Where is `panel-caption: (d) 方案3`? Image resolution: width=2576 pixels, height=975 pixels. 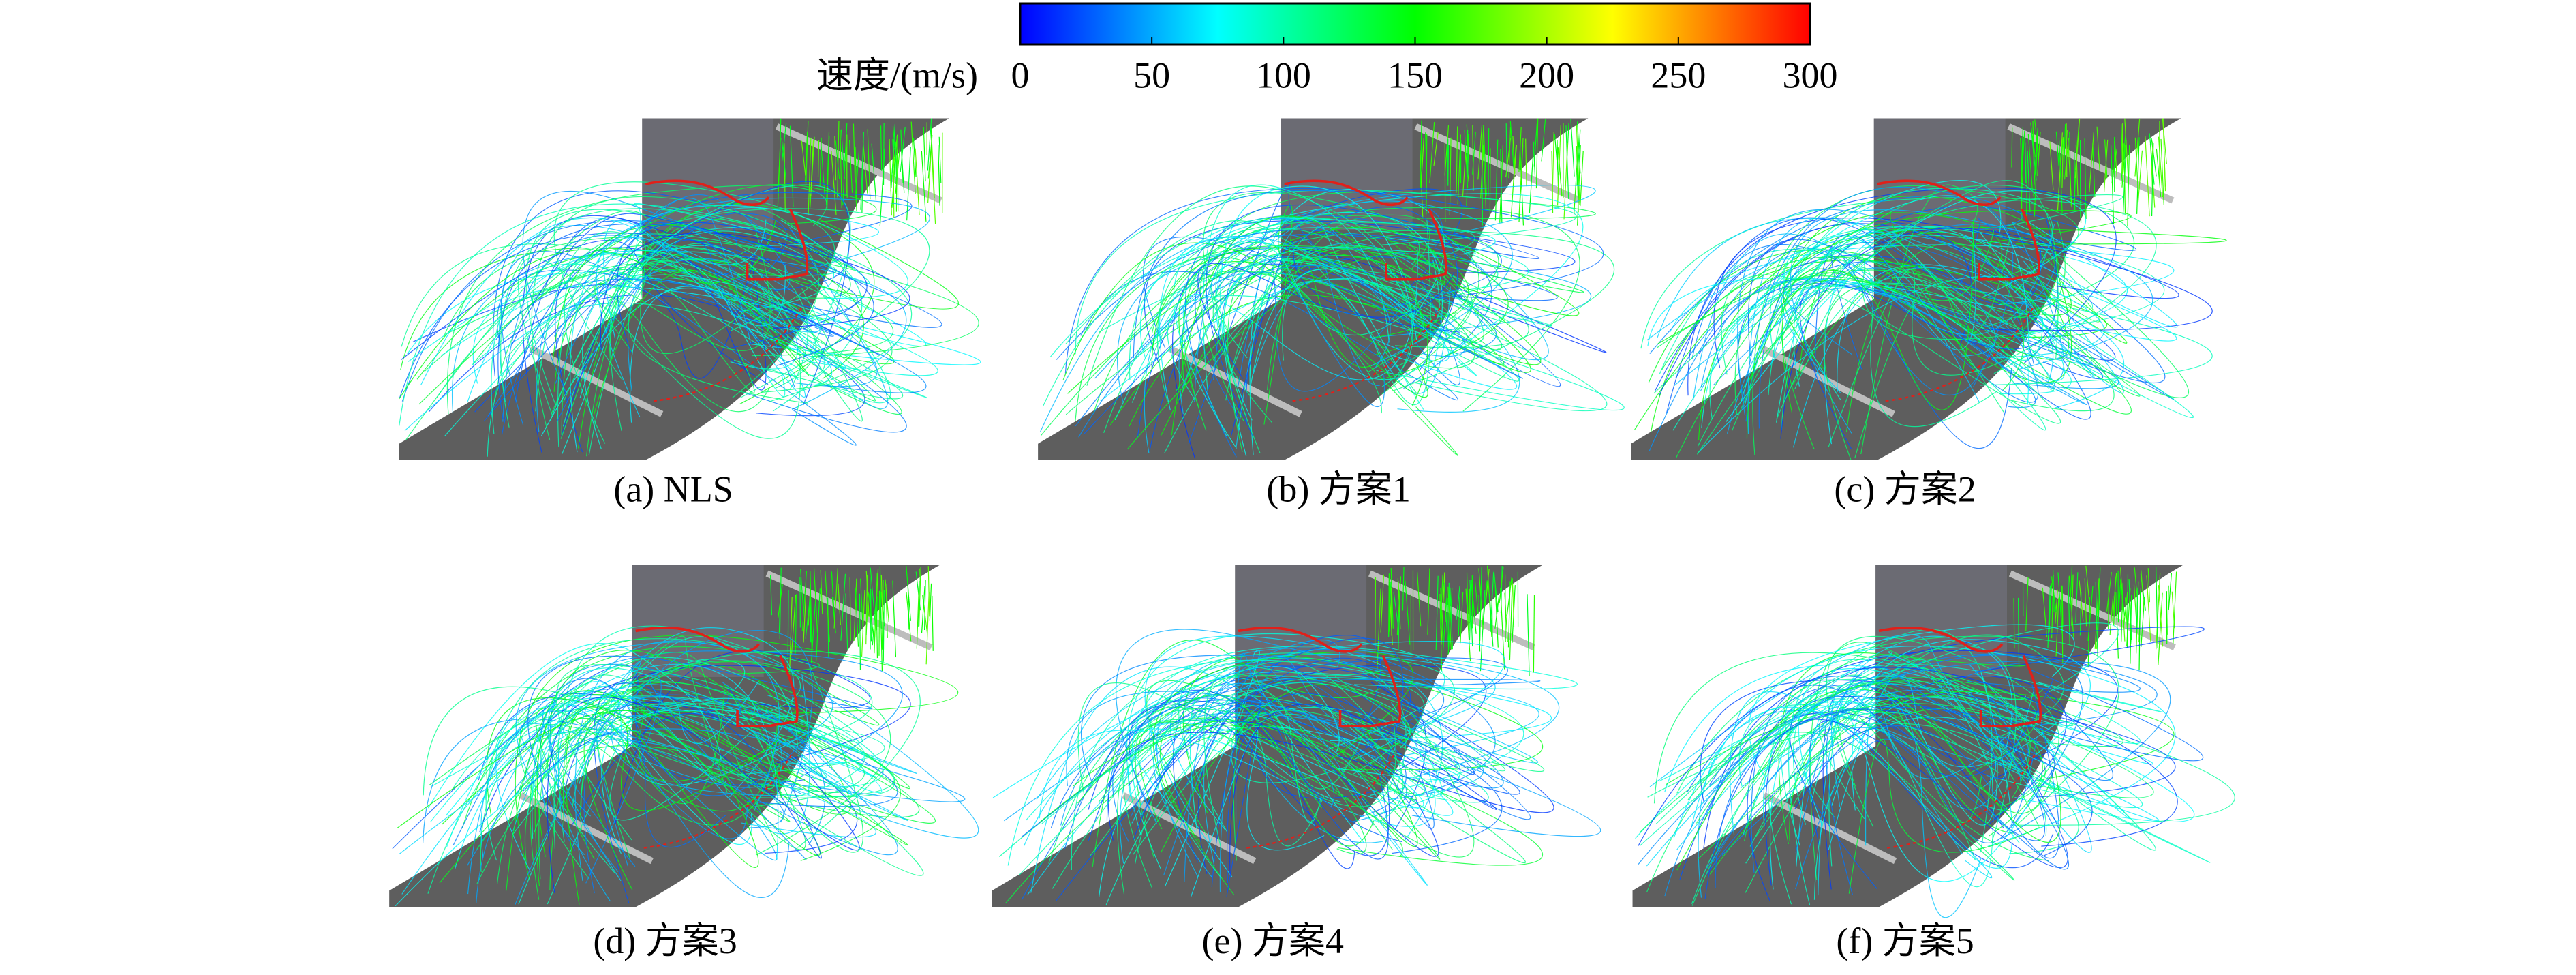 panel-caption: (d) 方案3 is located at coordinates (665, 940).